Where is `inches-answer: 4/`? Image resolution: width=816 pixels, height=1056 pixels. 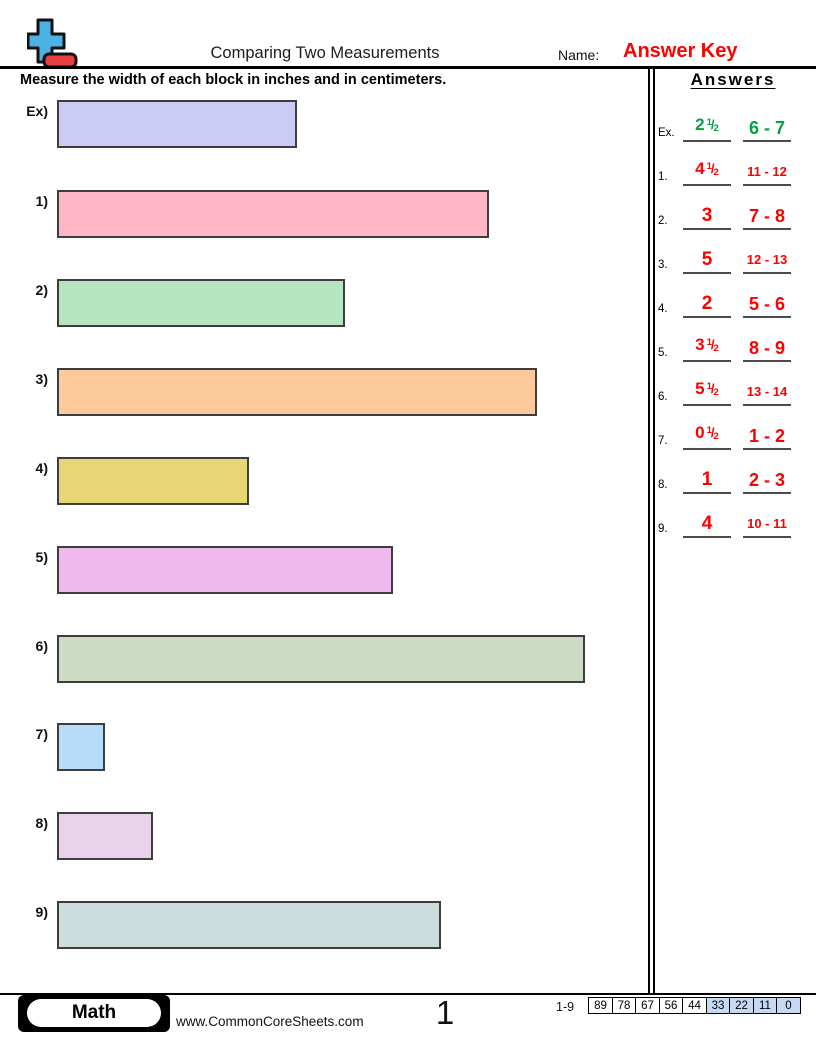 inches-answer: 4/ is located at coordinates (707, 525).